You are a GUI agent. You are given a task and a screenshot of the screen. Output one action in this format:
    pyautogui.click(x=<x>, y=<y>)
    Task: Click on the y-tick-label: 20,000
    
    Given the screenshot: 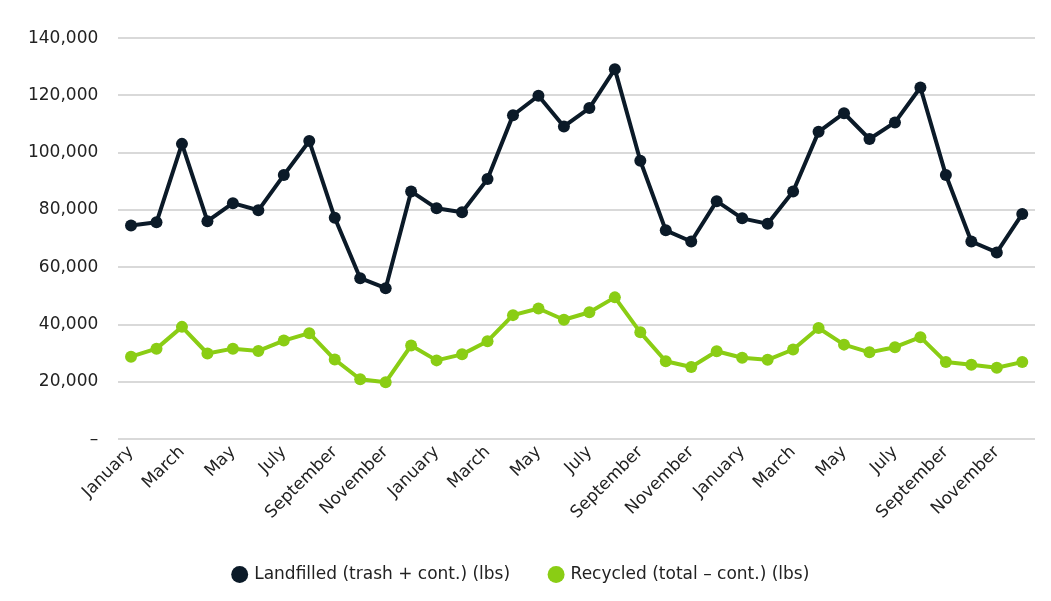 What is the action you would take?
    pyautogui.click(x=68, y=380)
    